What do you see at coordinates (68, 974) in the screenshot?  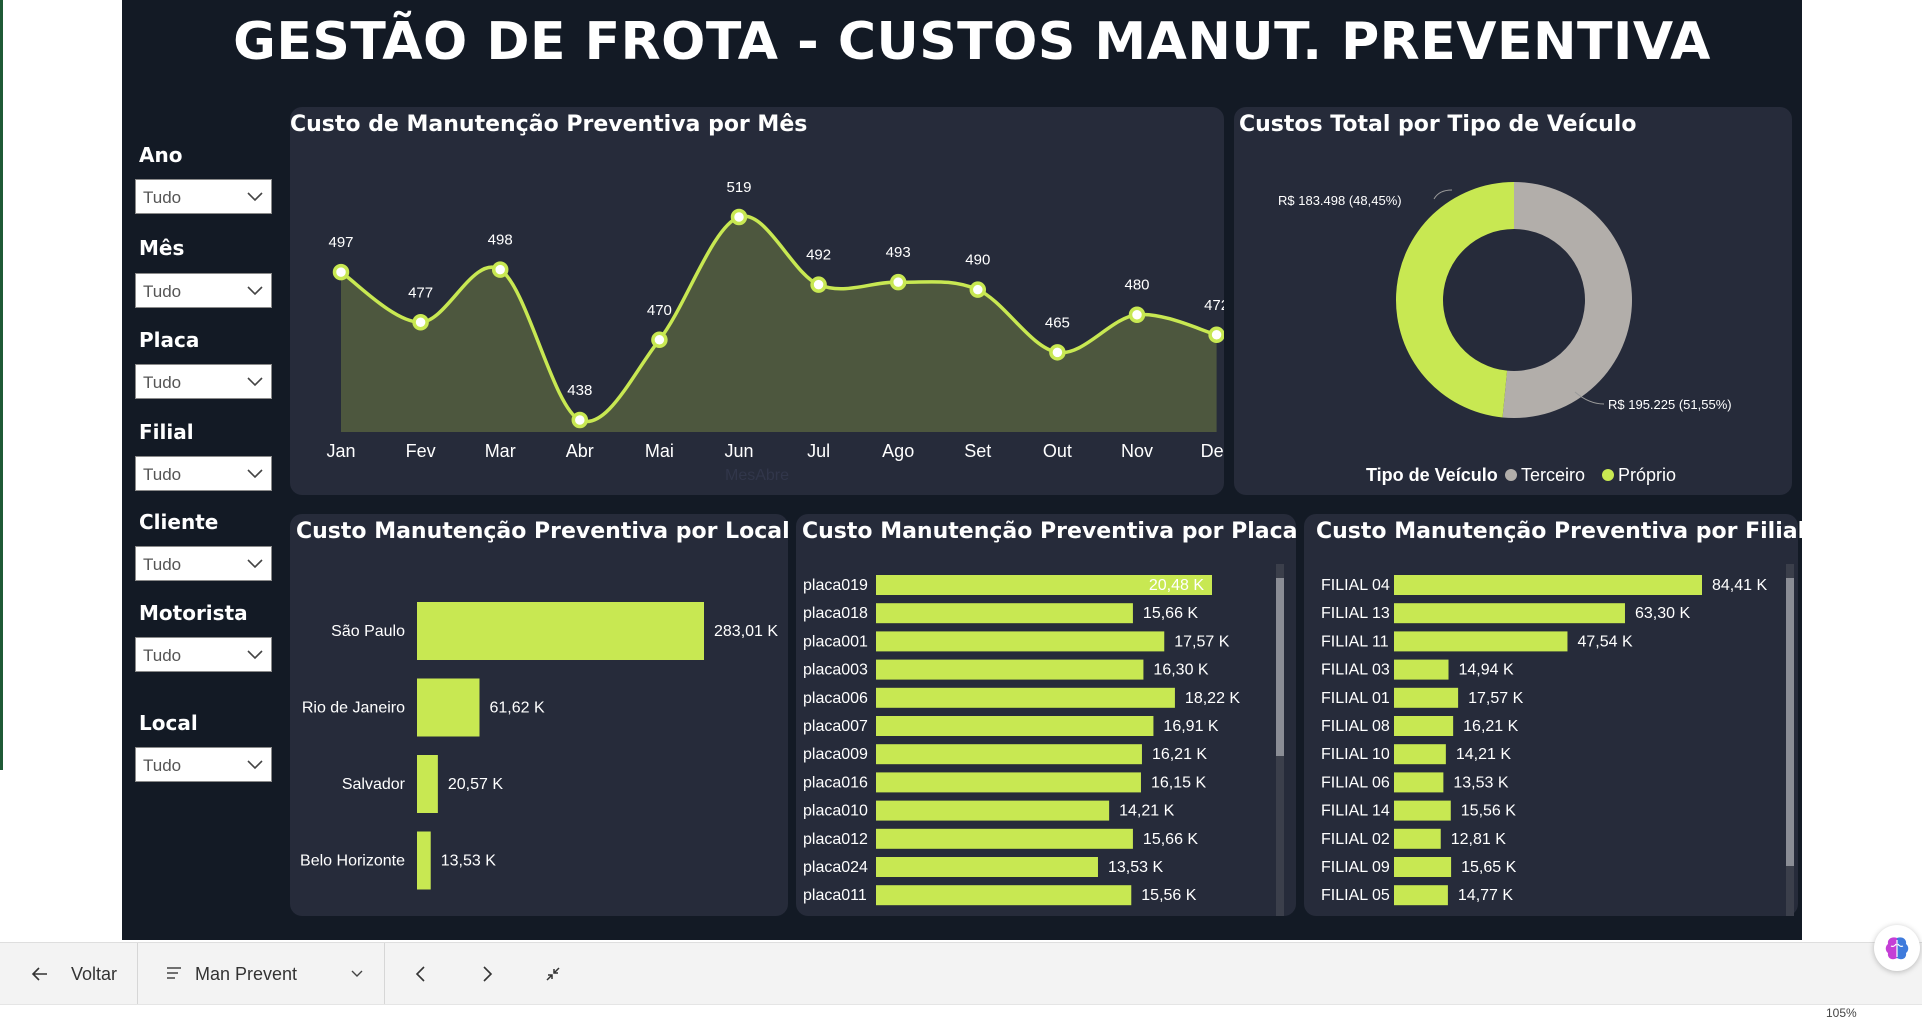 I see `back-button: Voltar` at bounding box center [68, 974].